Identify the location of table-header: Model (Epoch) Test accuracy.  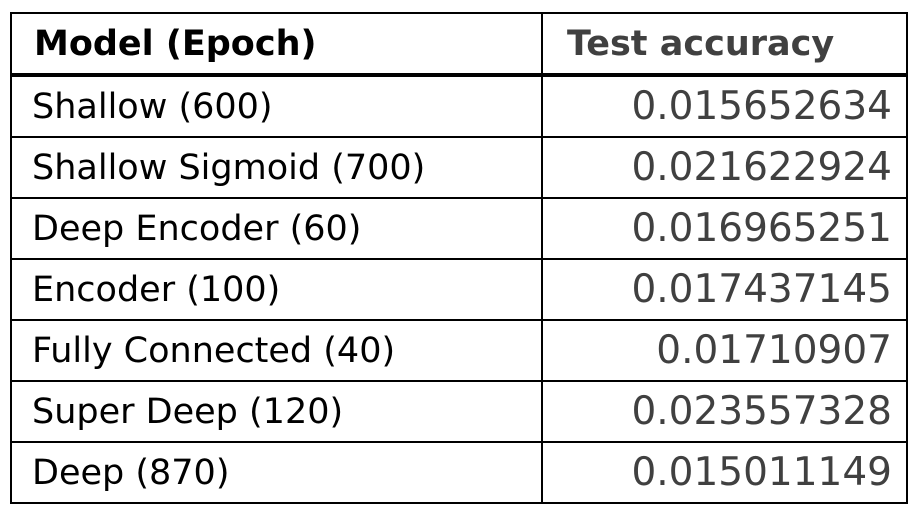
(459, 44).